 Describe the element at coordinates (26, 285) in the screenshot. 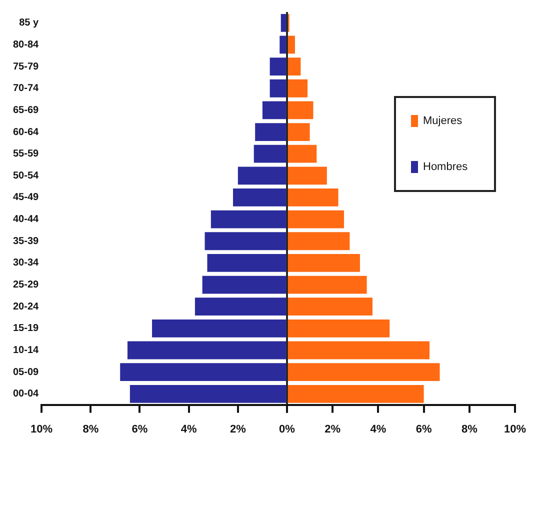

I see `y-tick-label: 25-29` at that location.